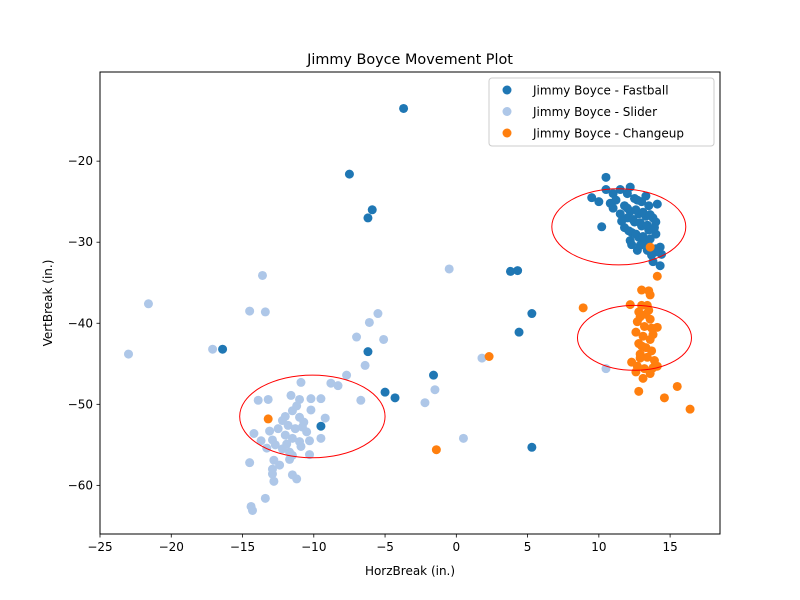  Describe the element at coordinates (600, 91) in the screenshot. I see `legend-label: Jimmy Boyce - Fastball` at that location.